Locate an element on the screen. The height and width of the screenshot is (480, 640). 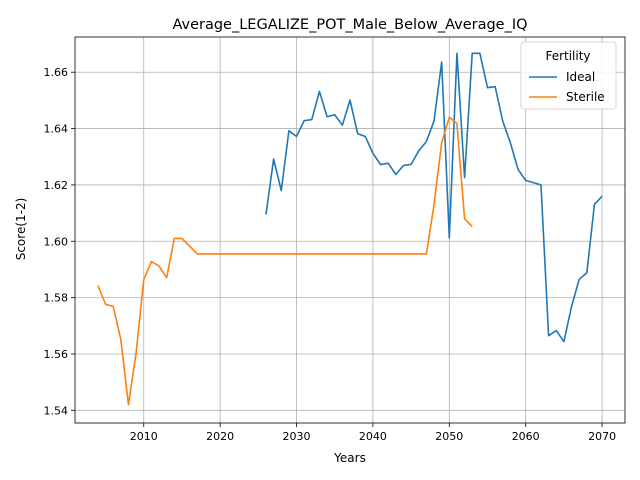
x-tick-label: 2020 is located at coordinates (220, 436).